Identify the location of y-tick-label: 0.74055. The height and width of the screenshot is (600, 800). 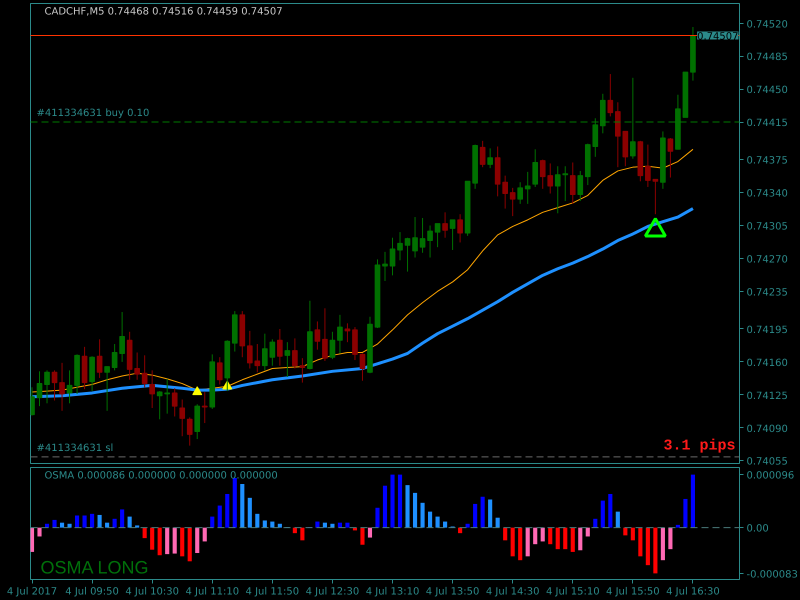
(767, 462).